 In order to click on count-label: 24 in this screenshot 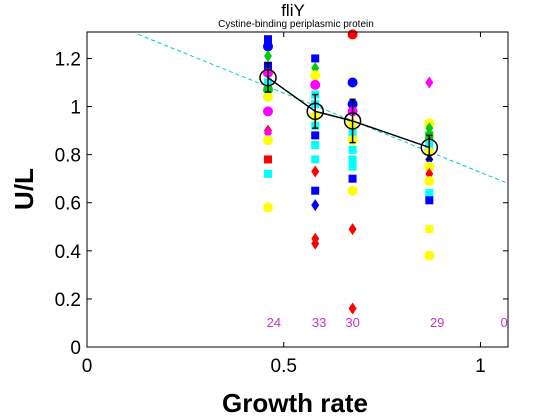, I will do `click(274, 322)`.